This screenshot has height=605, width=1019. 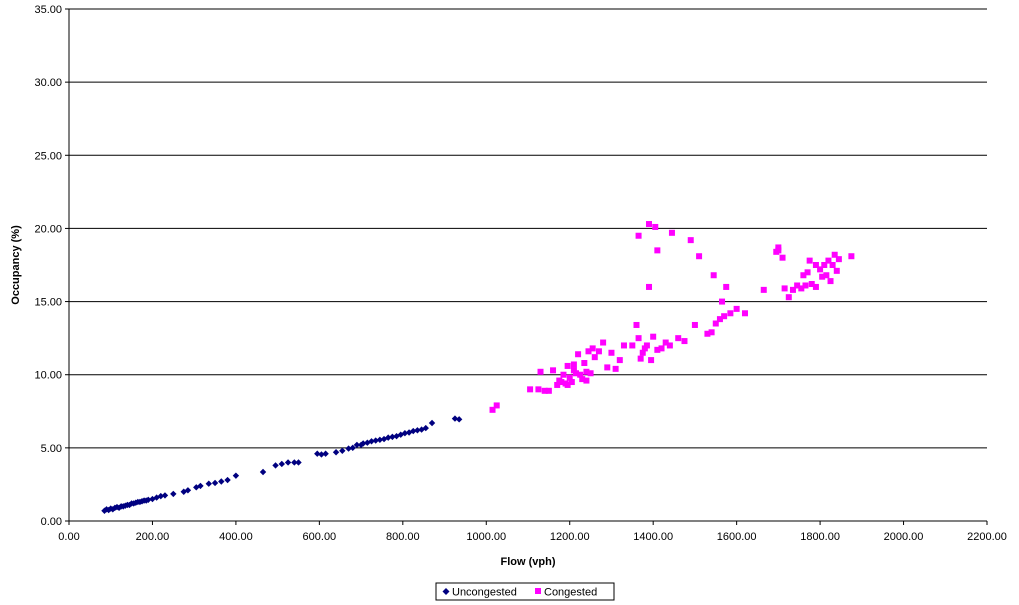 I want to click on legend-label-congested: Congested, so click(x=570, y=593).